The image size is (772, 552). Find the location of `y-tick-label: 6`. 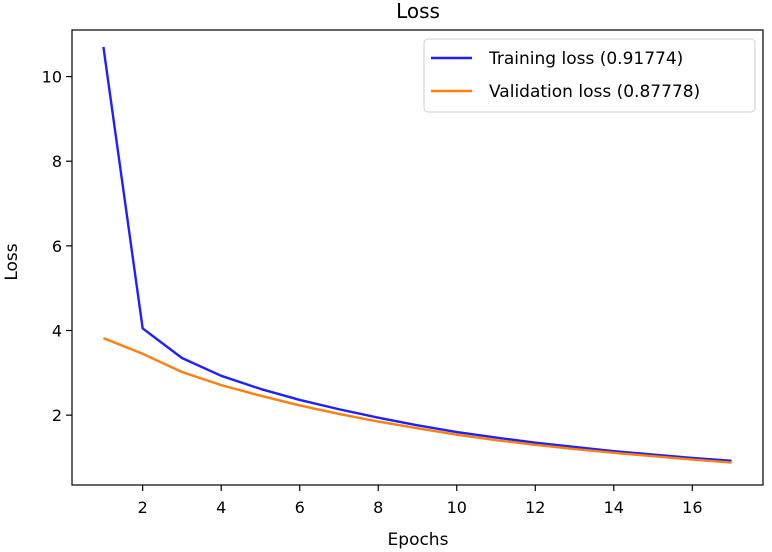

y-tick-label: 6 is located at coordinates (57, 246).